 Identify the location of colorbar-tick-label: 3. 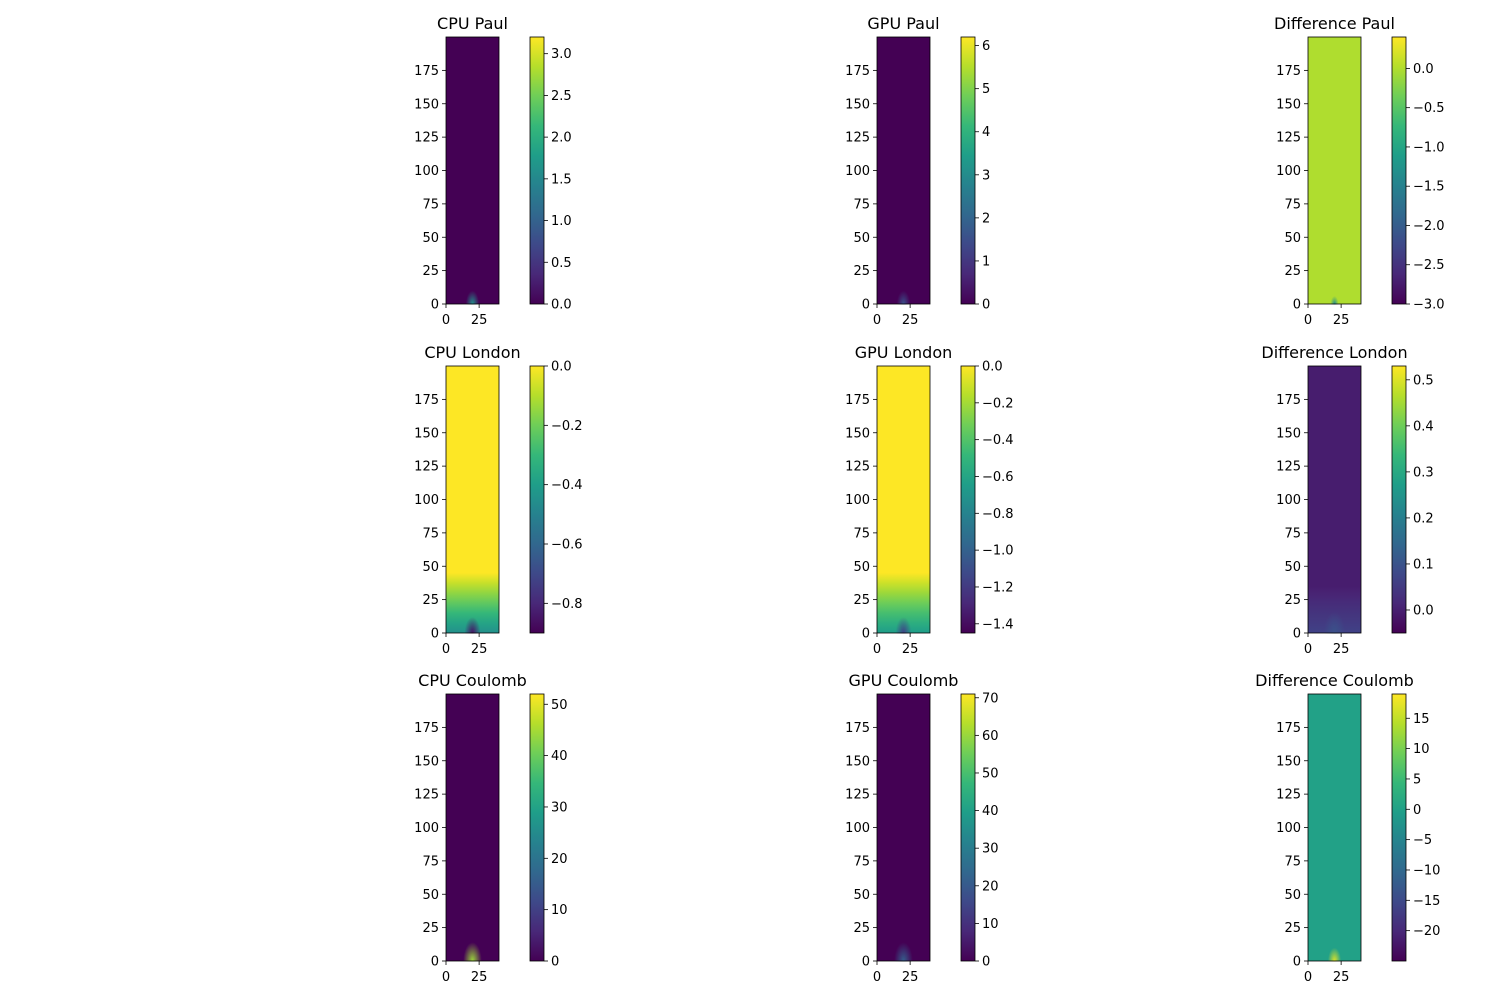
(986, 175).